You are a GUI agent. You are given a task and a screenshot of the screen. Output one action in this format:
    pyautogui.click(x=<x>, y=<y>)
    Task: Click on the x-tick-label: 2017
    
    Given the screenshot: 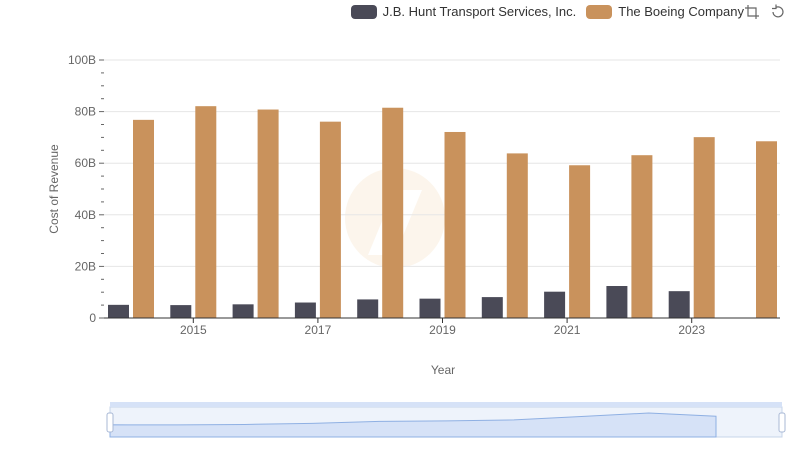 What is the action you would take?
    pyautogui.click(x=318, y=330)
    